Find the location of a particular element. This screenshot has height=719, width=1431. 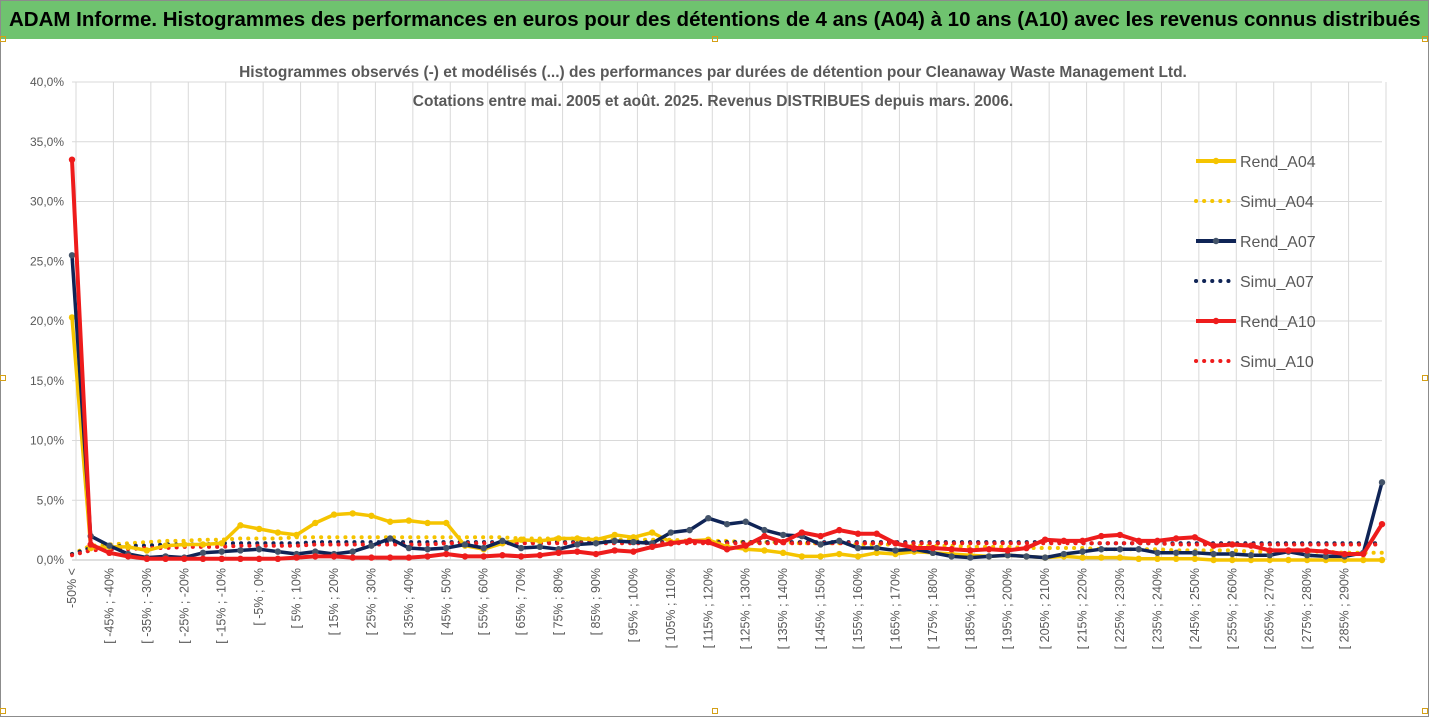

series-line-Simu_A10 is located at coordinates (727, 549).